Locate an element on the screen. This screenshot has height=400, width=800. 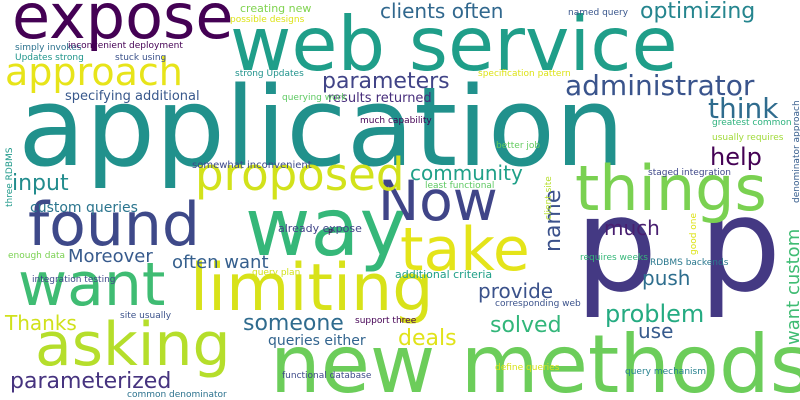
word: stuck using is located at coordinates (140, 58).